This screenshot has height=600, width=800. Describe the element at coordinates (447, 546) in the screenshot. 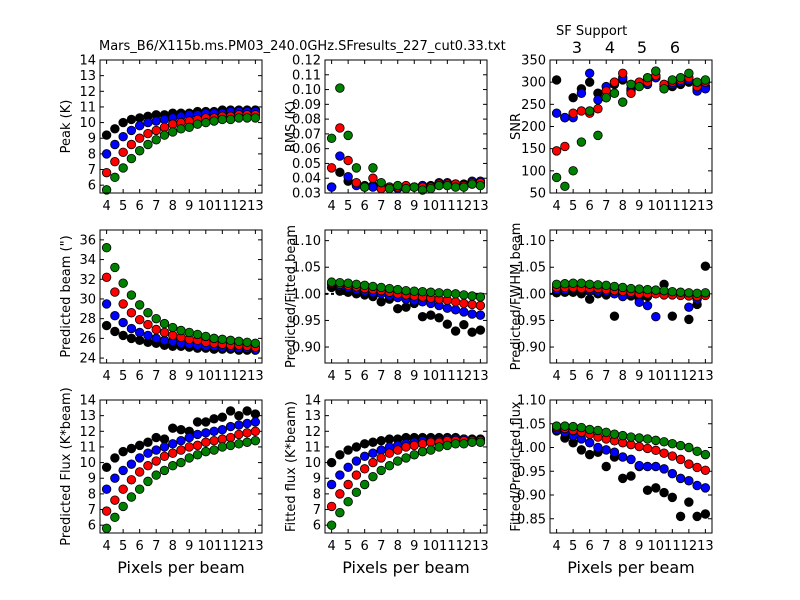

I see `x-tick-label: 11` at that location.